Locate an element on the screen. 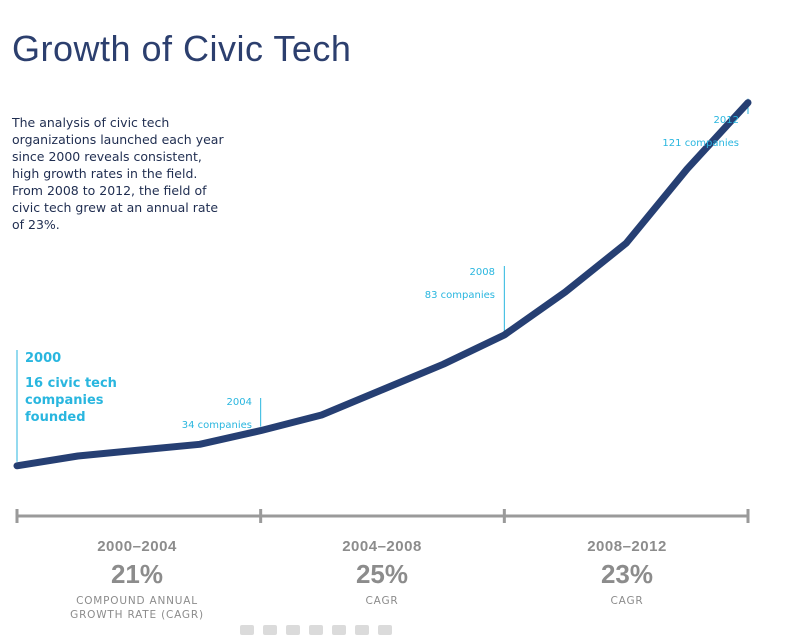  zoom-out-icon is located at coordinates (362, 630).